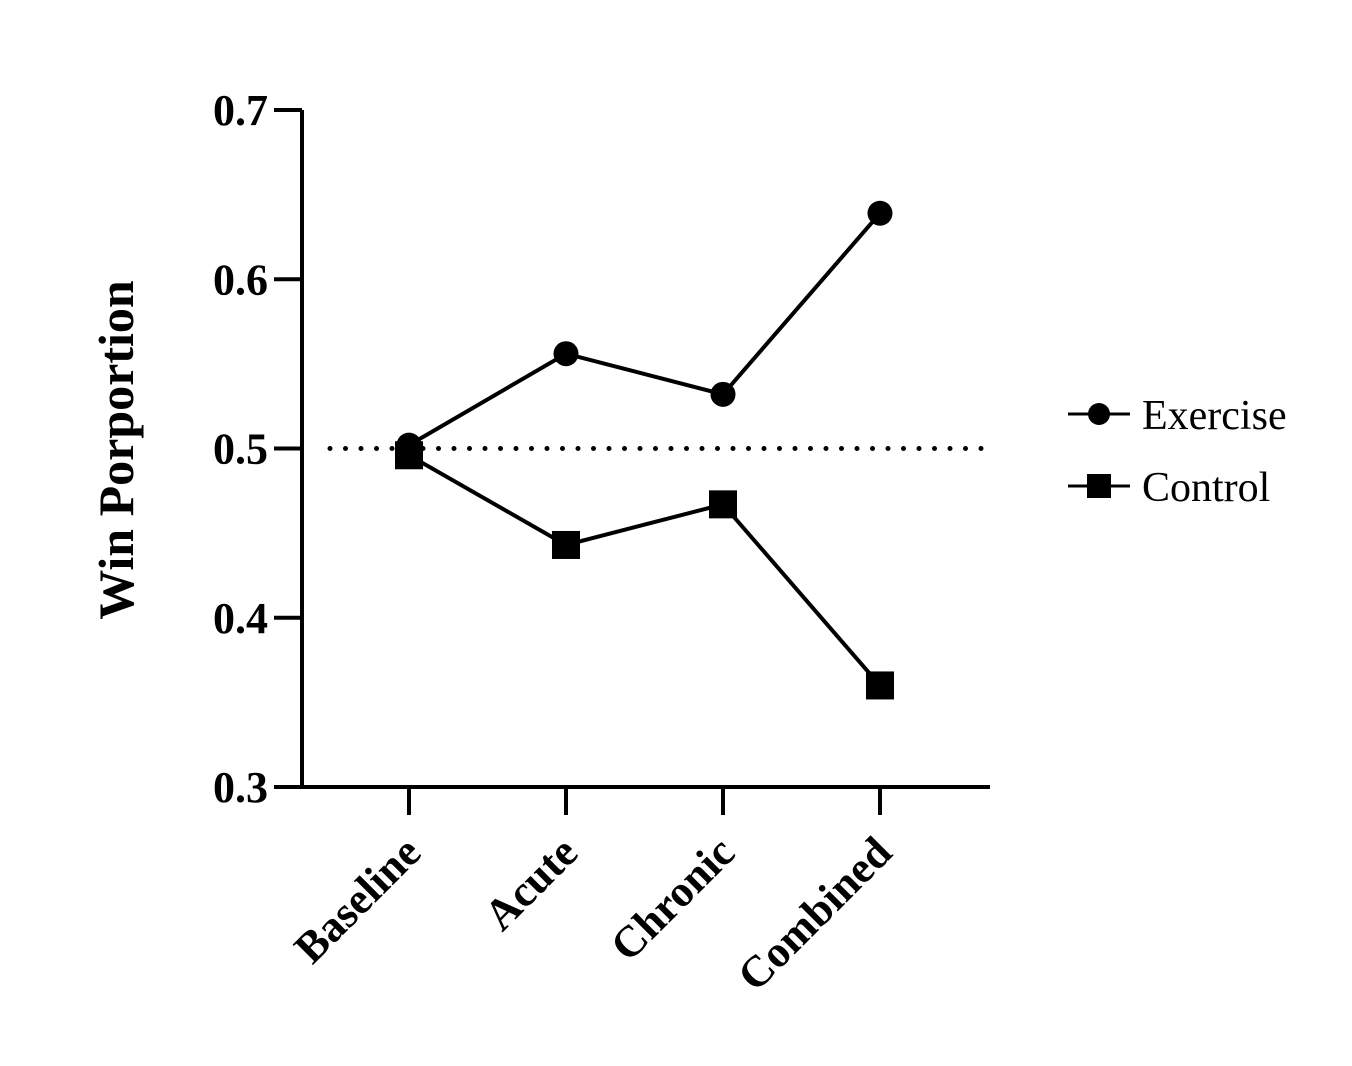 The height and width of the screenshot is (1066, 1352). Describe the element at coordinates (814, 913) in the screenshot. I see `x-tick-label: Combined` at that location.